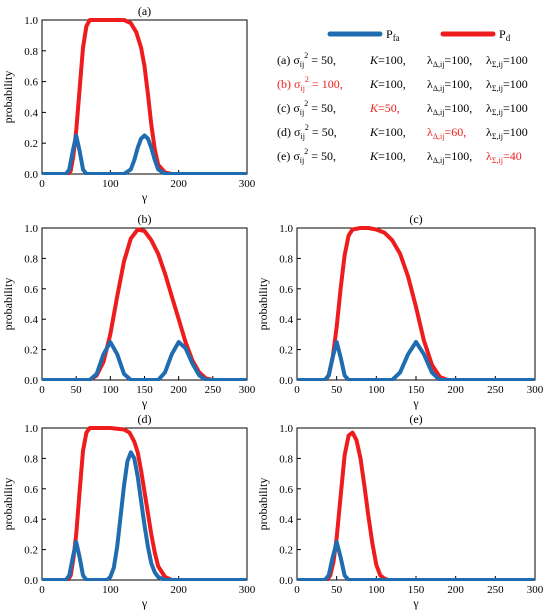 Image resolution: width=550 pixels, height=610 pixels. Describe the element at coordinates (402, 132) in the screenshot. I see `legend-case-d: (d) σij2 = 50, K=100, λΔ,ij=60, λΣ,ij=100` at that location.